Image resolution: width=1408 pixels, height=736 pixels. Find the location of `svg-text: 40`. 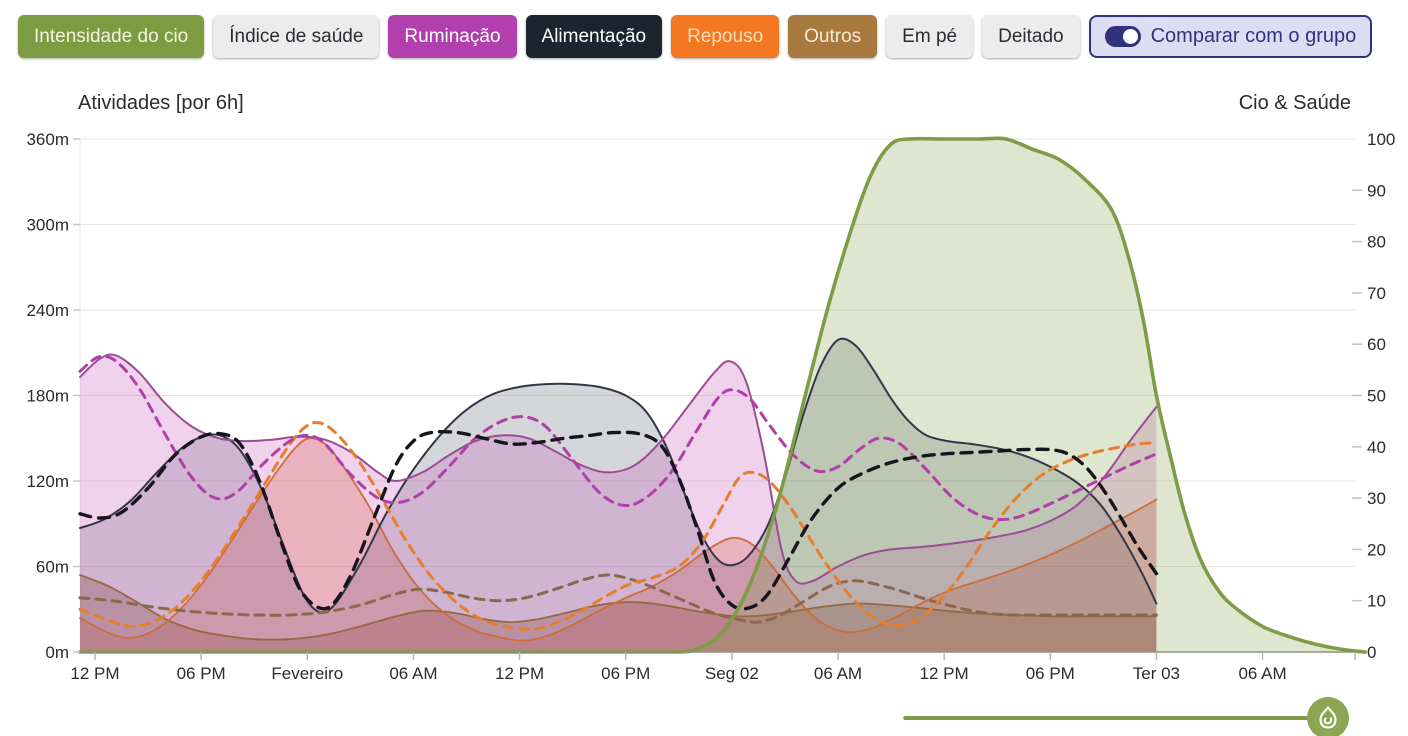

svg-text: 40 is located at coordinates (1376, 447).